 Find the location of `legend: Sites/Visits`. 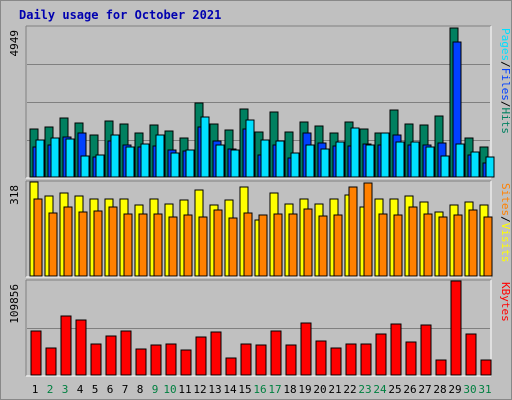

legend: Sites/Visits is located at coordinates (505, 223).